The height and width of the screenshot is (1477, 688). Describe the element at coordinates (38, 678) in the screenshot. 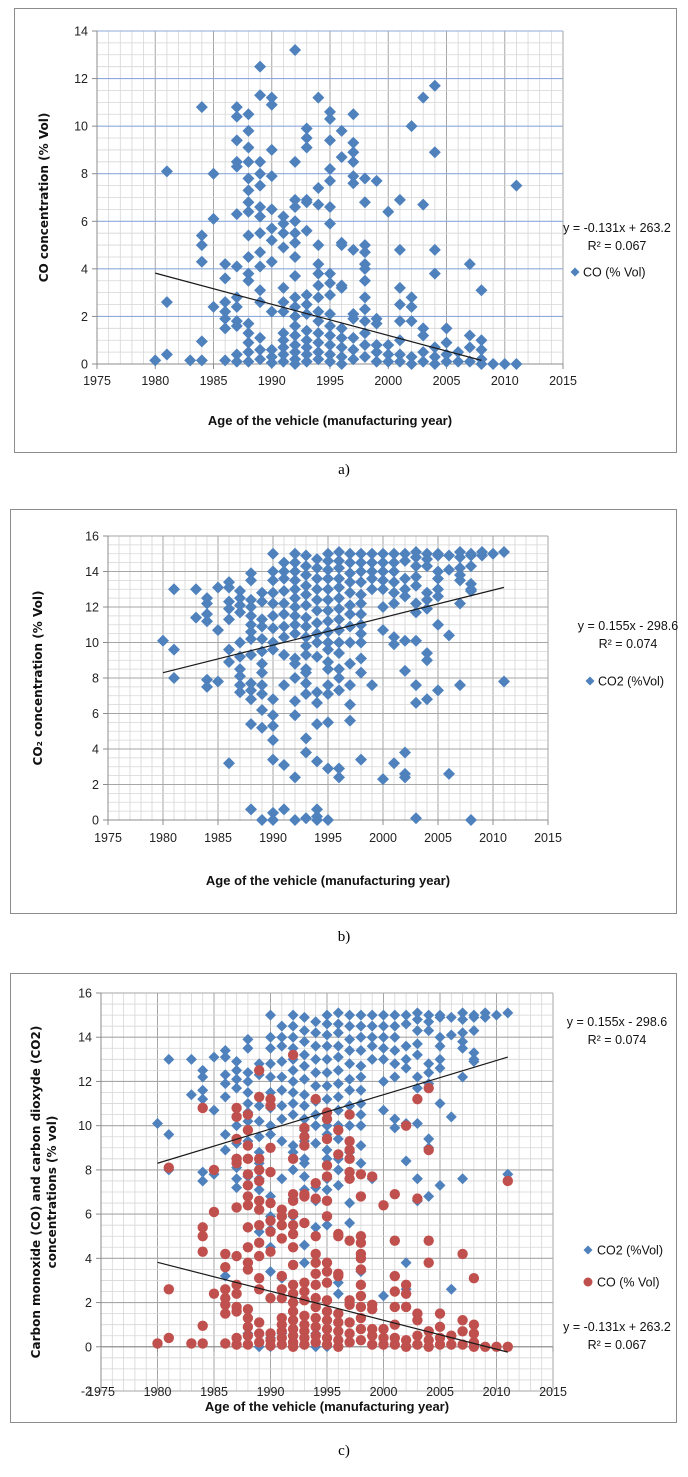

I see `y-axis-title: CO₂ concentration (% Vol)` at that location.